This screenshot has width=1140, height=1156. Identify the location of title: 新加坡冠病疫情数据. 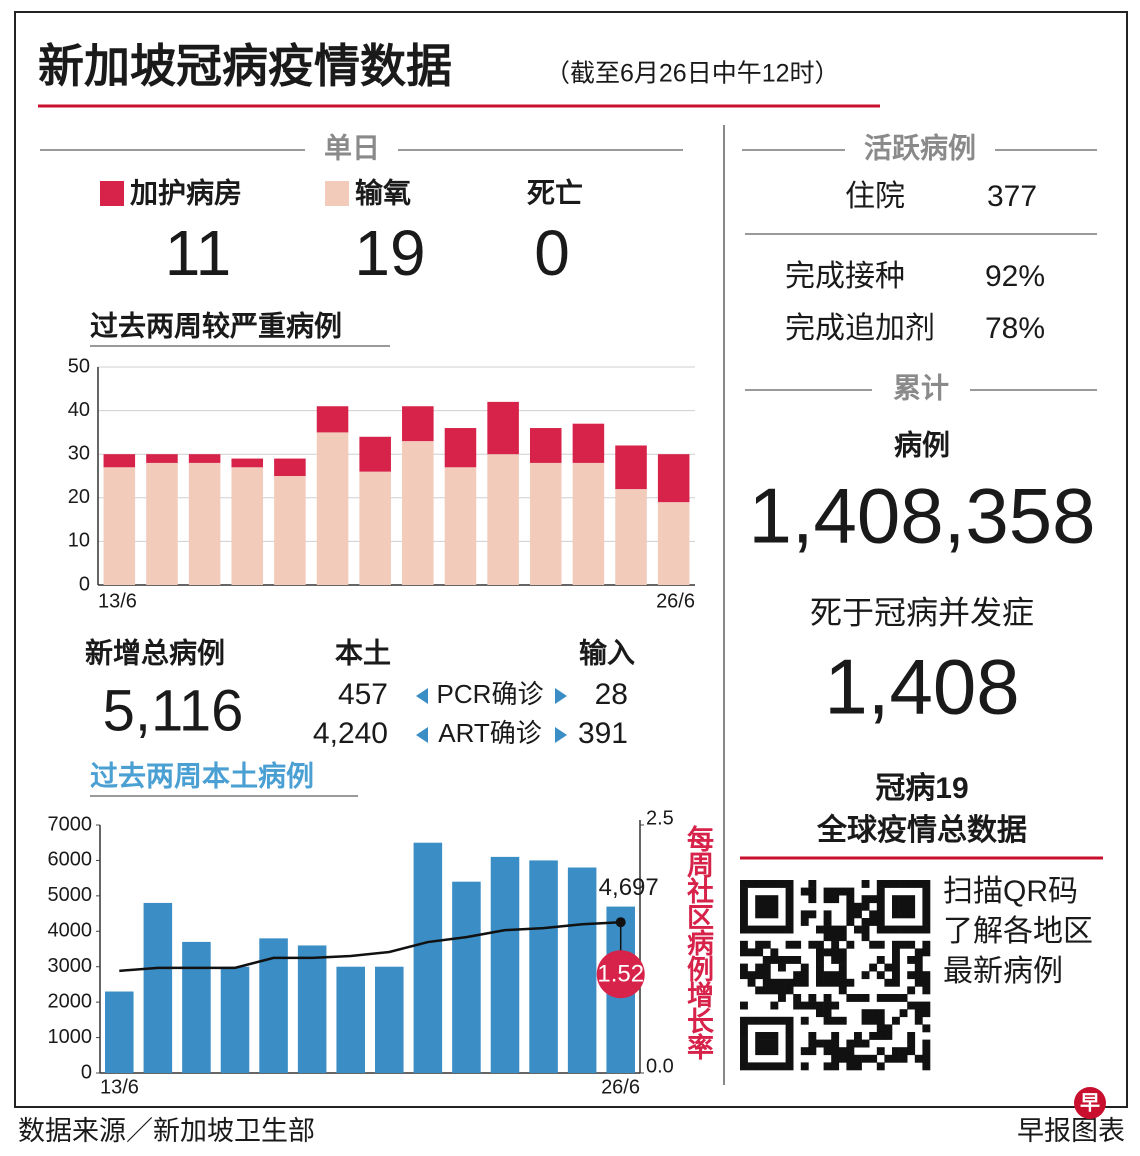
(245, 66).